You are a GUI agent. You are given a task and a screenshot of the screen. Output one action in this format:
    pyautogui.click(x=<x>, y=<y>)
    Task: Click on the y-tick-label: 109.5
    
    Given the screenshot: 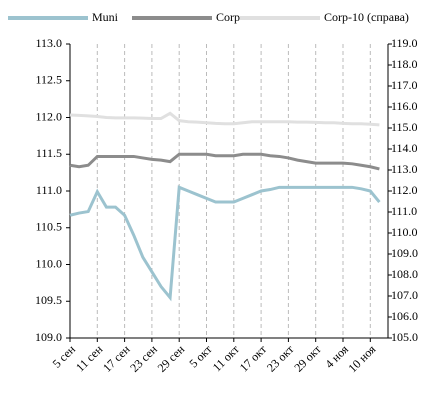 What is the action you would take?
    pyautogui.click(x=48, y=300)
    